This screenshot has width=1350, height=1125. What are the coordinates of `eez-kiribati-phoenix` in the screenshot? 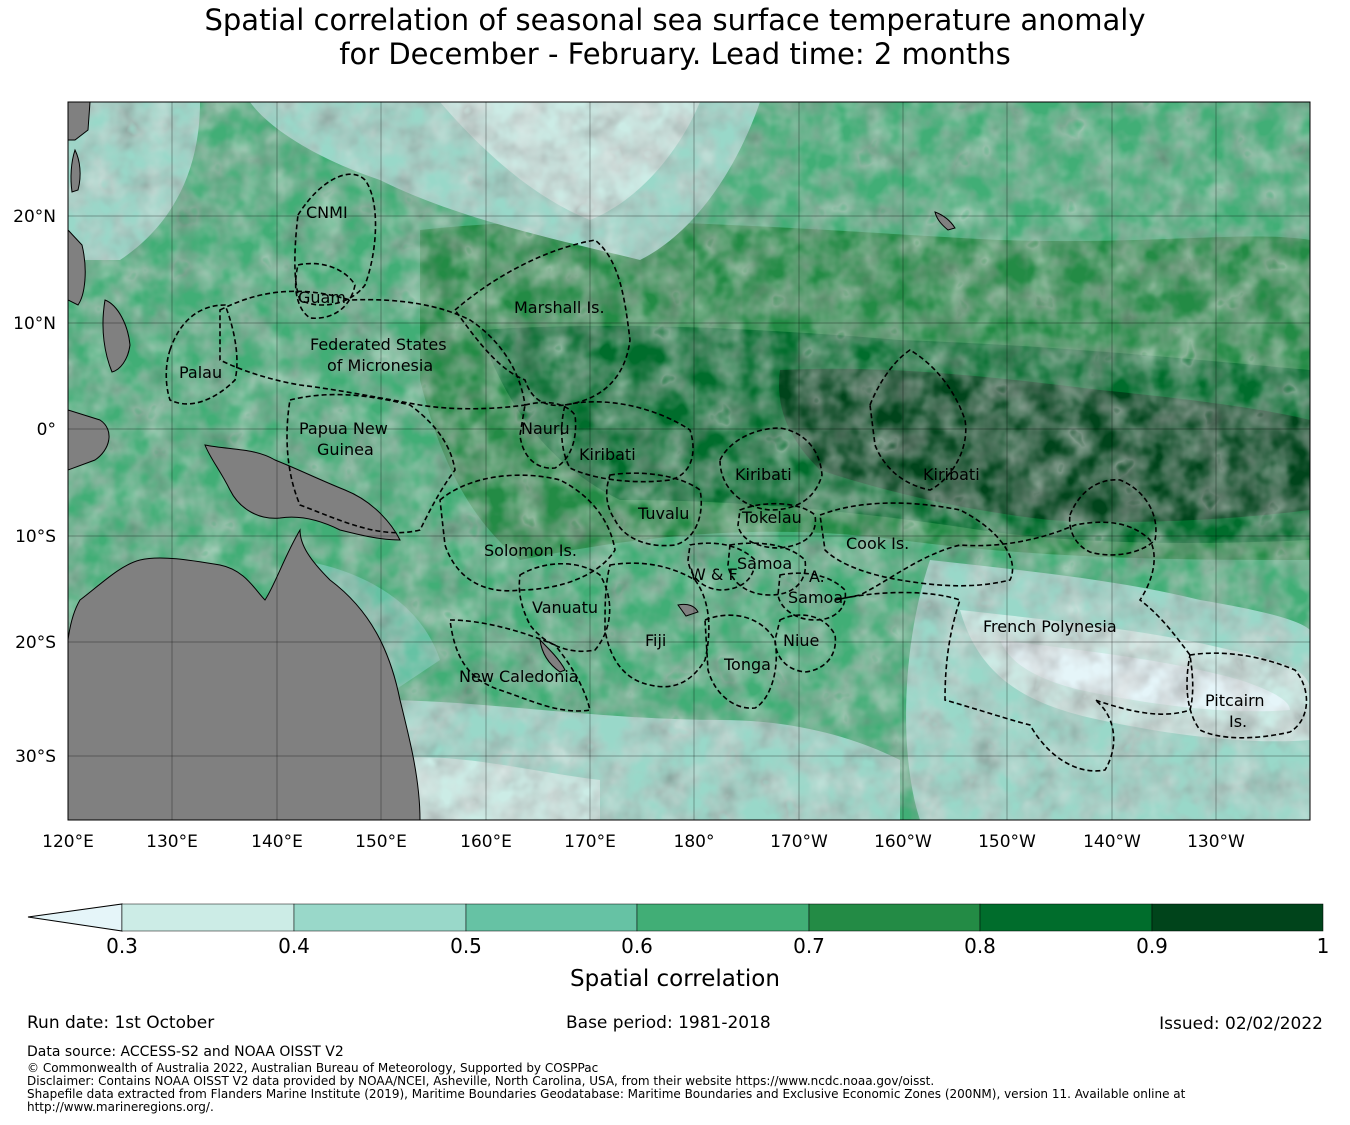 It's located at (771, 469).